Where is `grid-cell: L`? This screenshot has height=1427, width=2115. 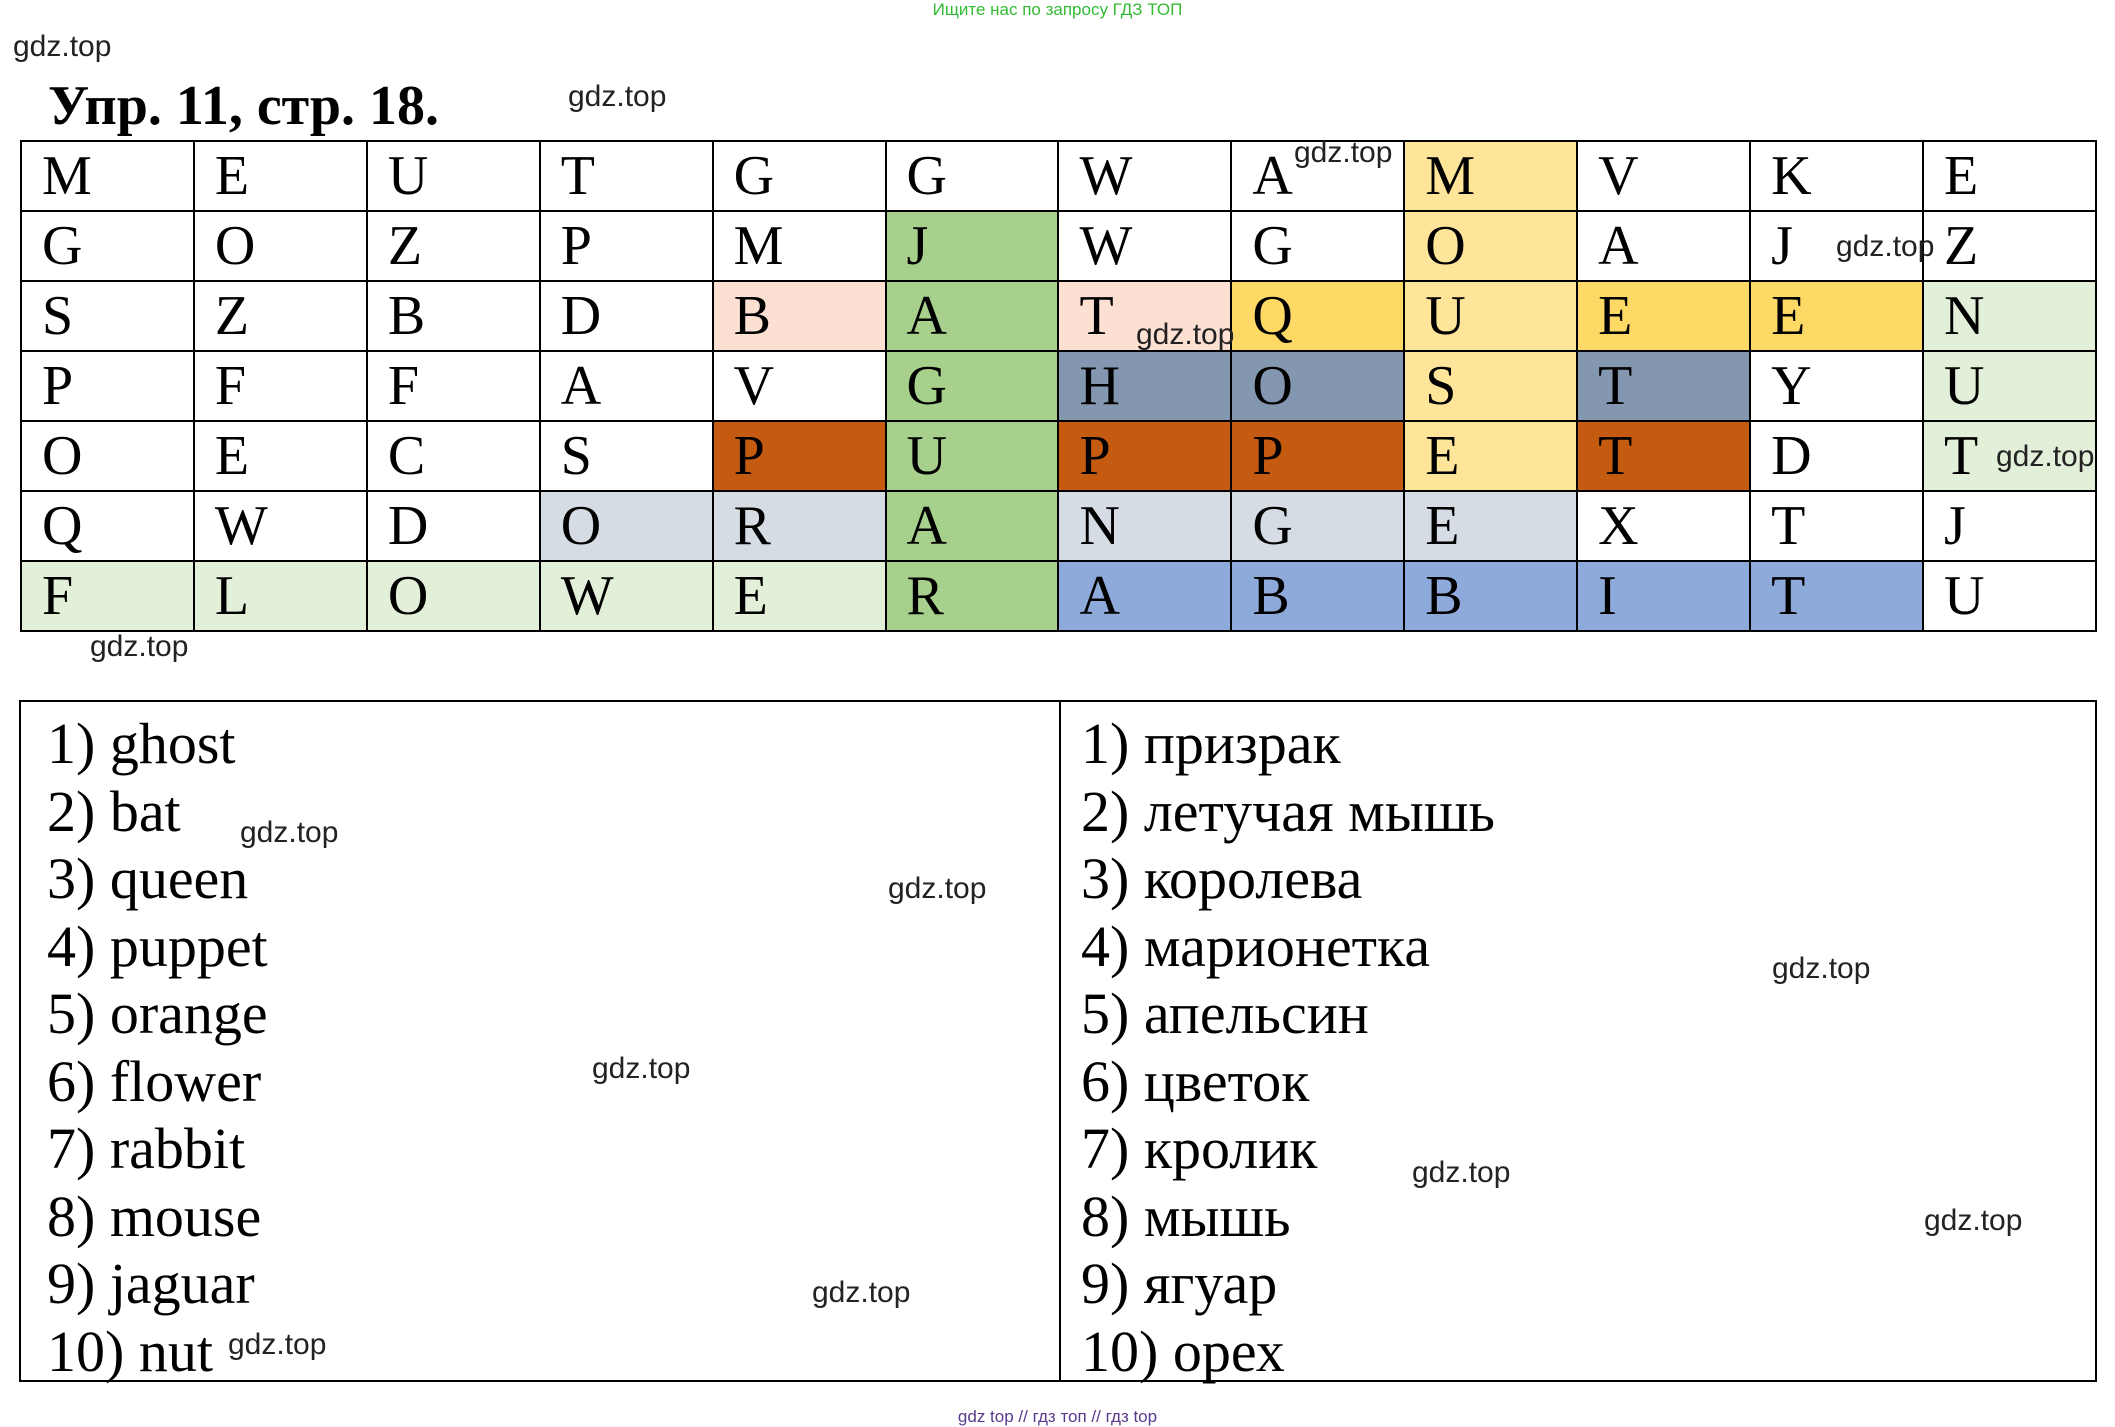
grid-cell: L is located at coordinates (280, 596).